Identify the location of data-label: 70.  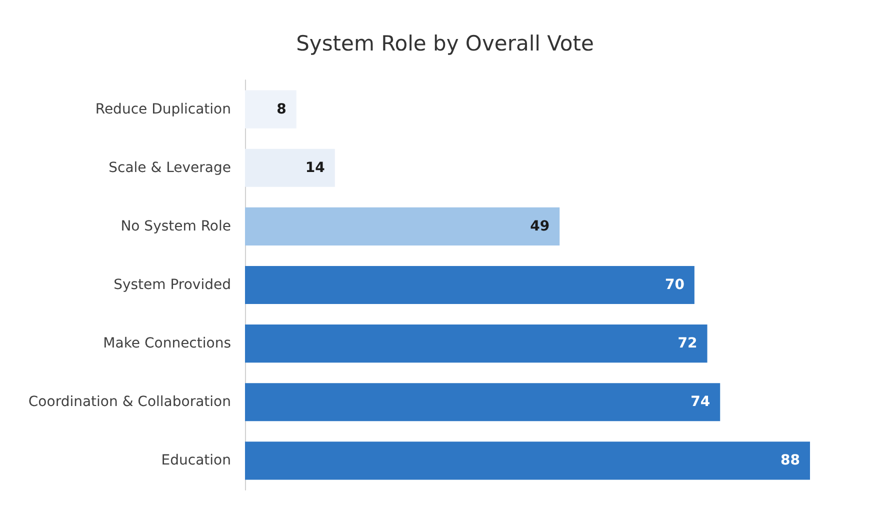
(674, 285).